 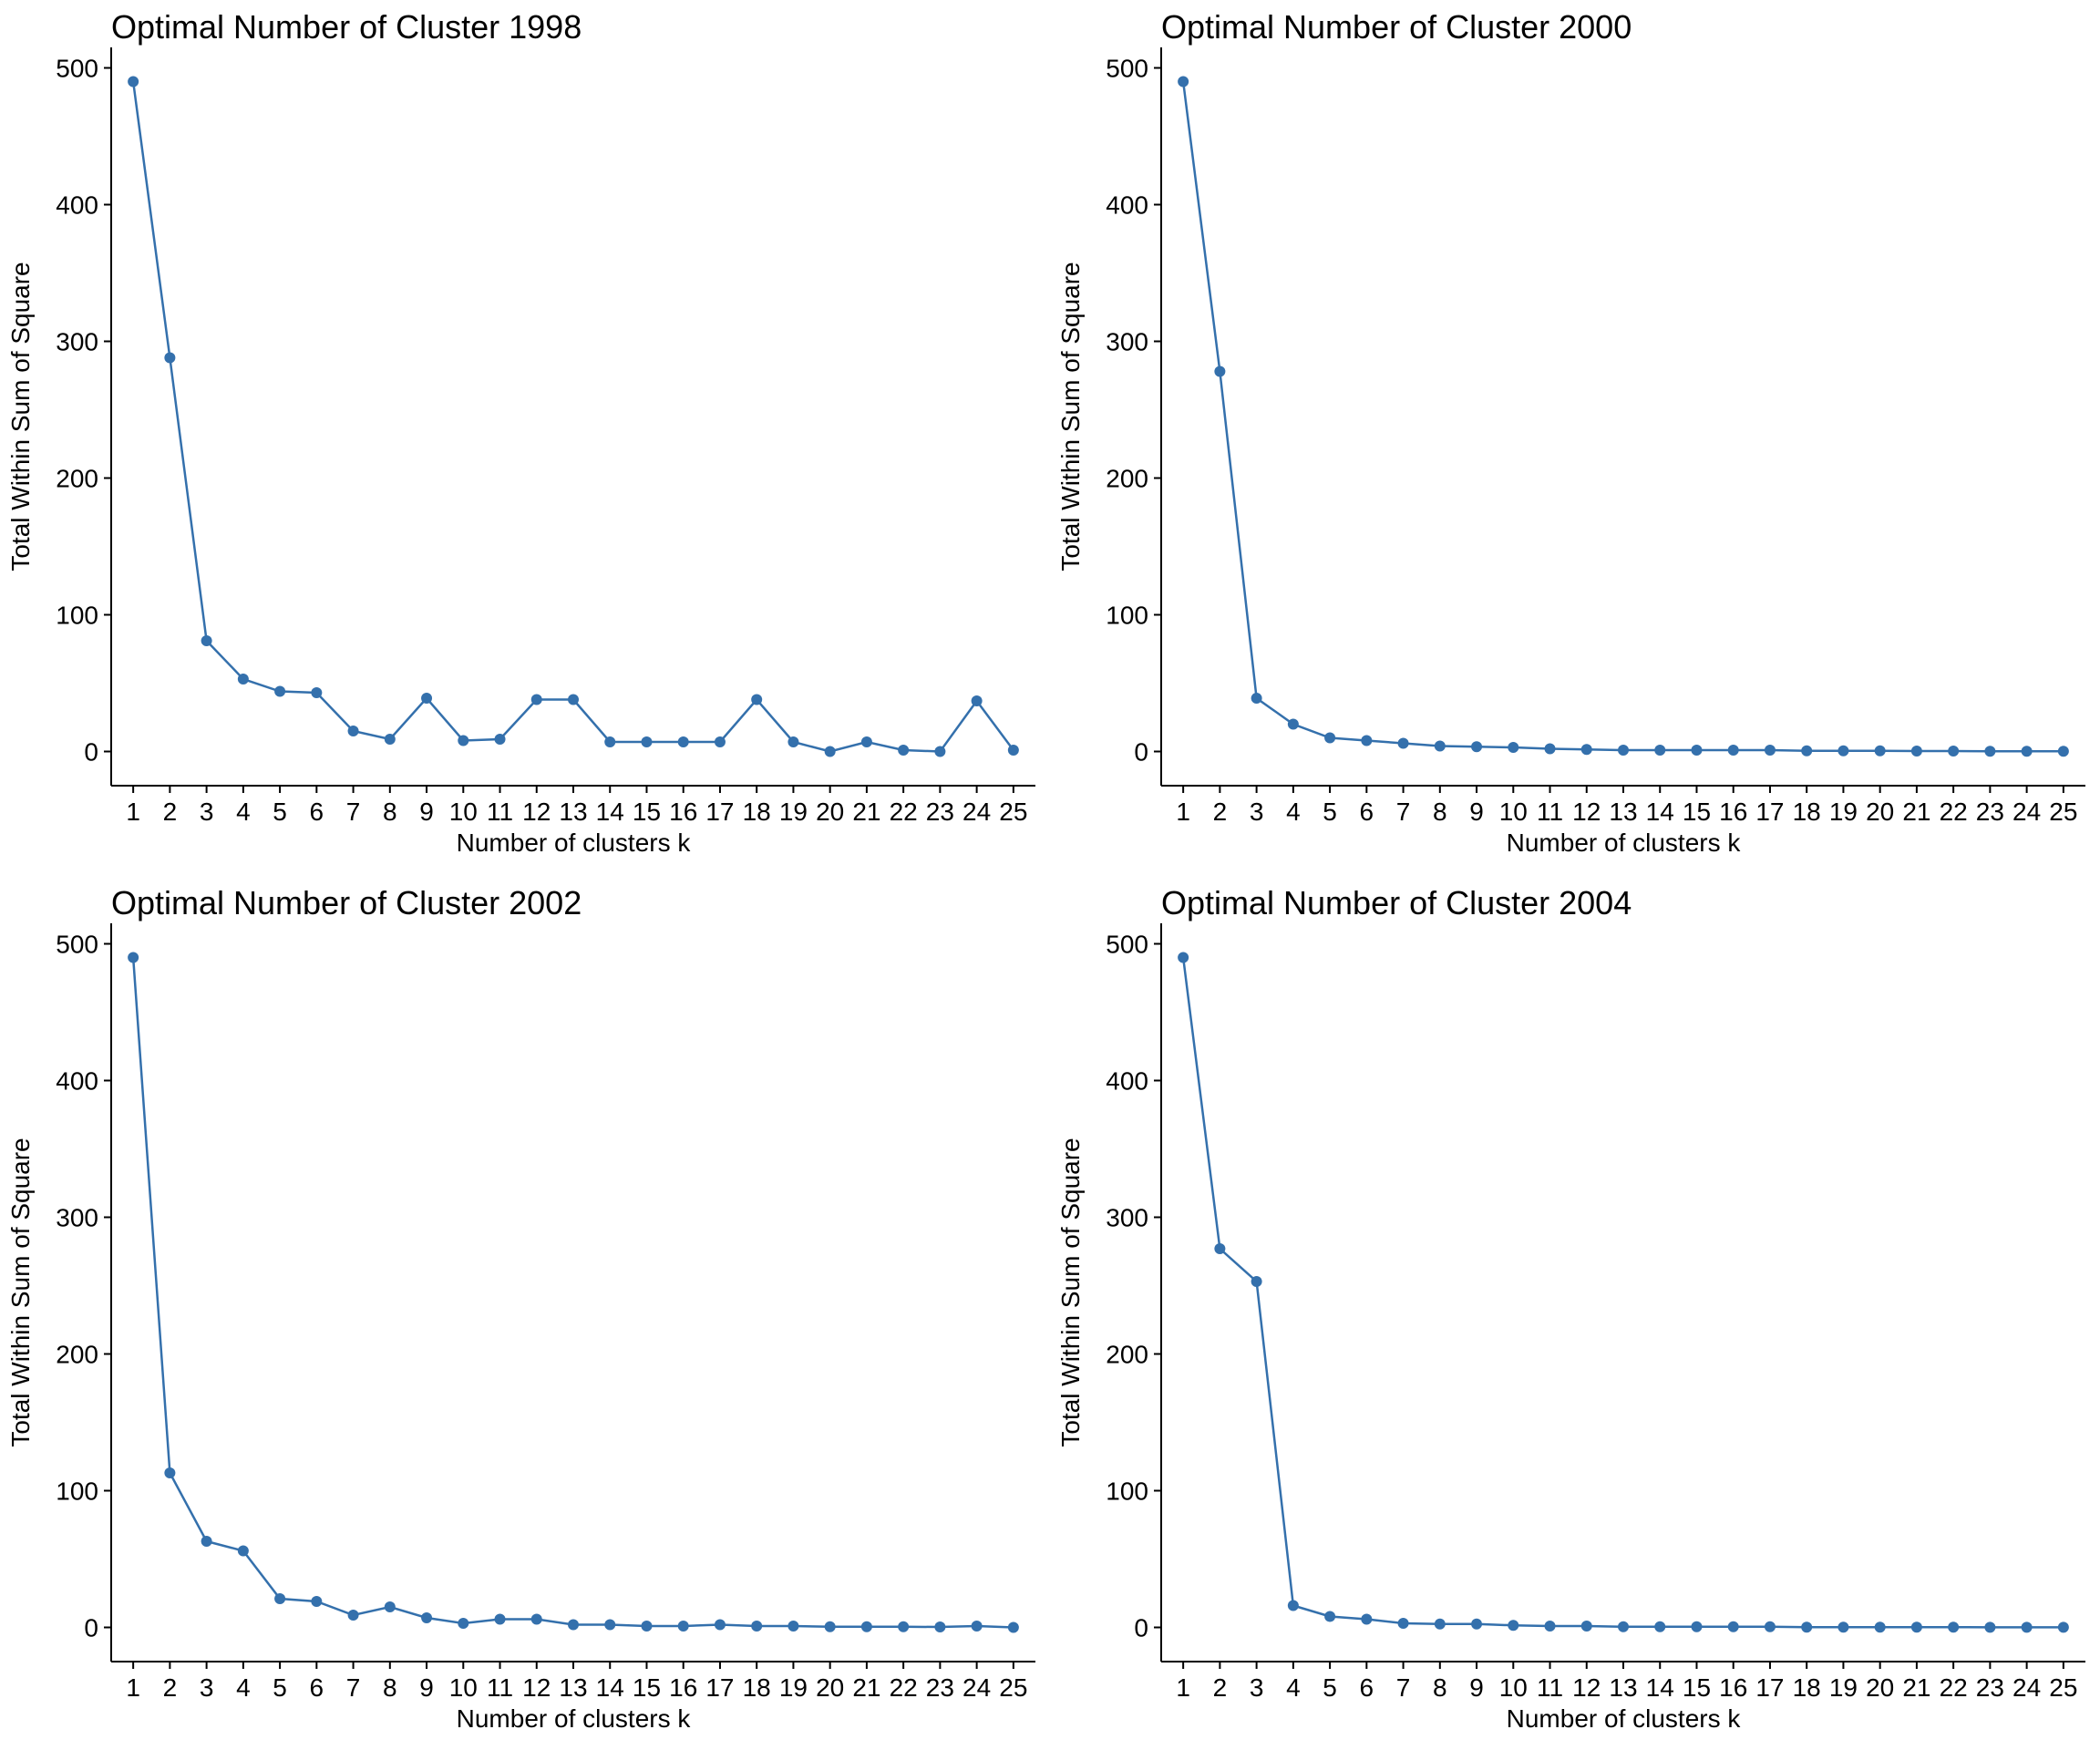 I want to click on x-tick-label: 17, so click(x=719, y=1688).